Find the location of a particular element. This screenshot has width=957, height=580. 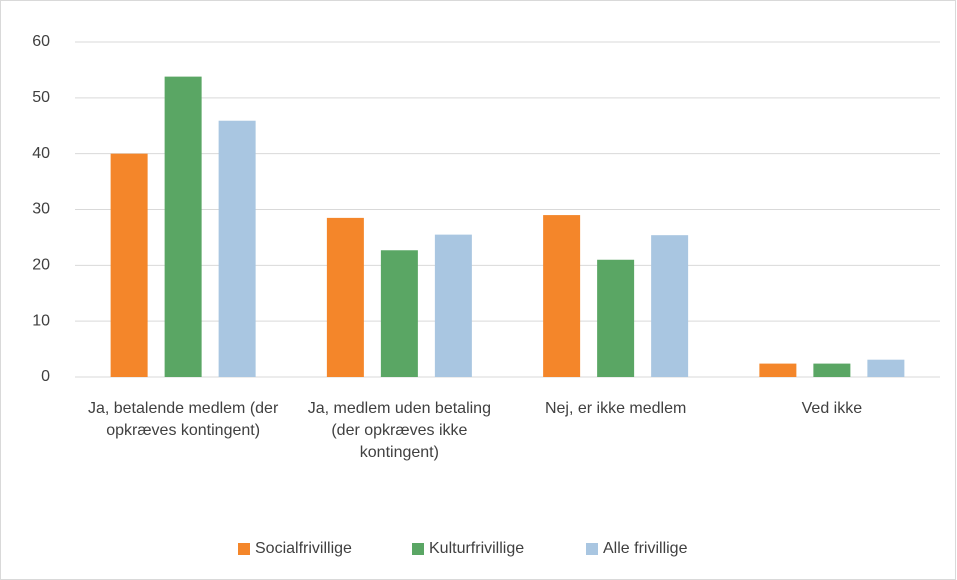

y-tick-label: 10 is located at coordinates (41, 320).